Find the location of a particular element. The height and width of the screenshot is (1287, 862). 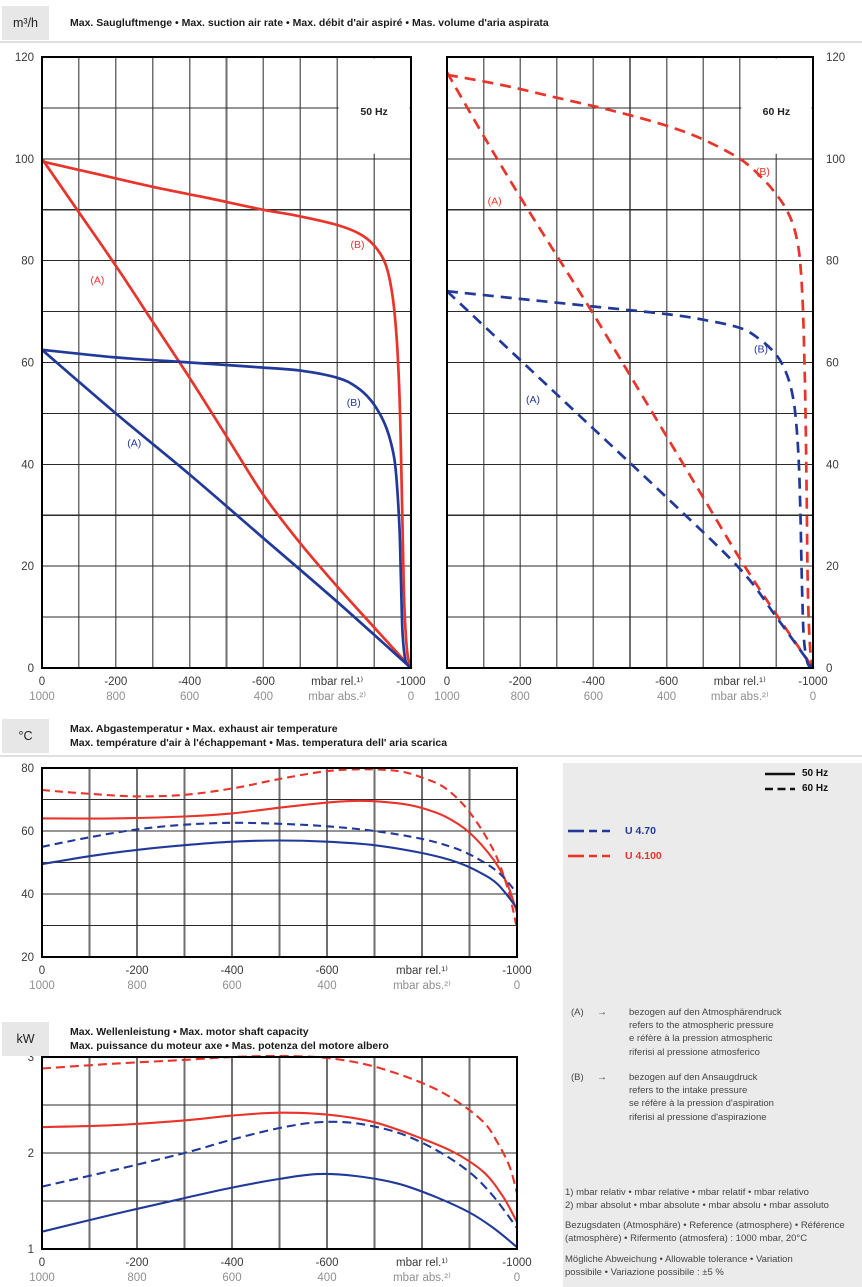

series-u-4-70-a-60-hz is located at coordinates (630, 479).